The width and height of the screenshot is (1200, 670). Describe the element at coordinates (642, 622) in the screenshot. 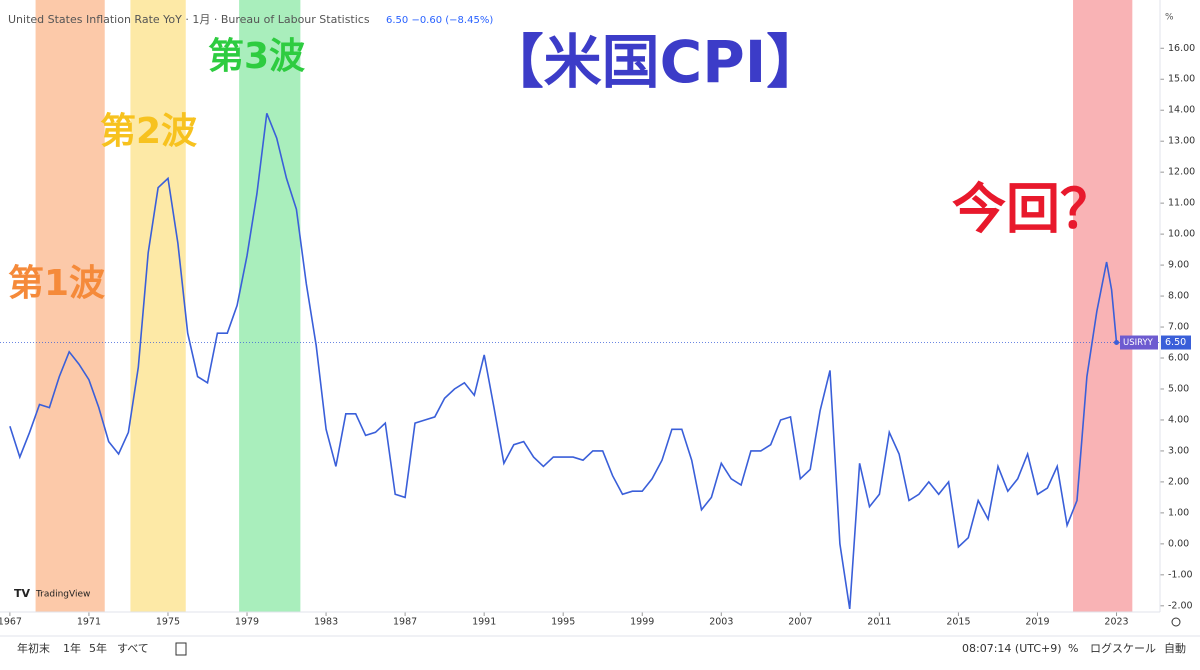

I see `x-tick-label: 1999` at that location.